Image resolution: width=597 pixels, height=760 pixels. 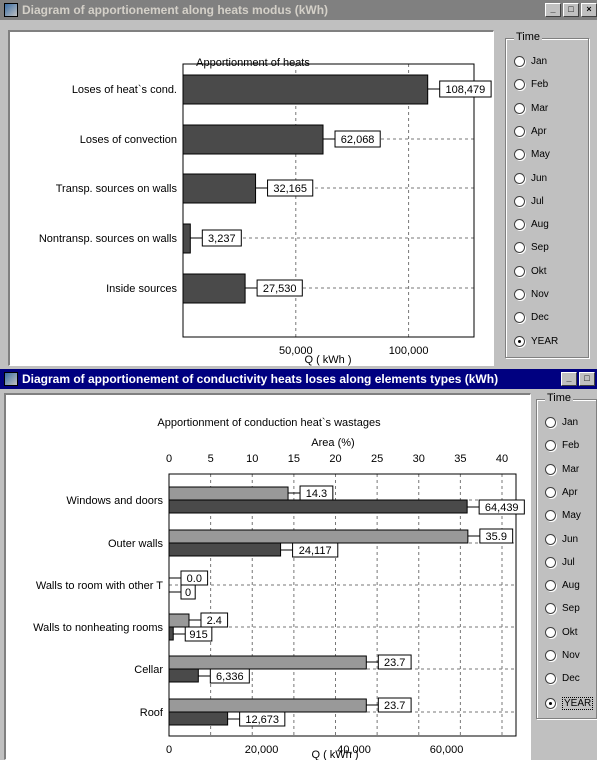 I want to click on radio-label: Dec, so click(x=571, y=679).